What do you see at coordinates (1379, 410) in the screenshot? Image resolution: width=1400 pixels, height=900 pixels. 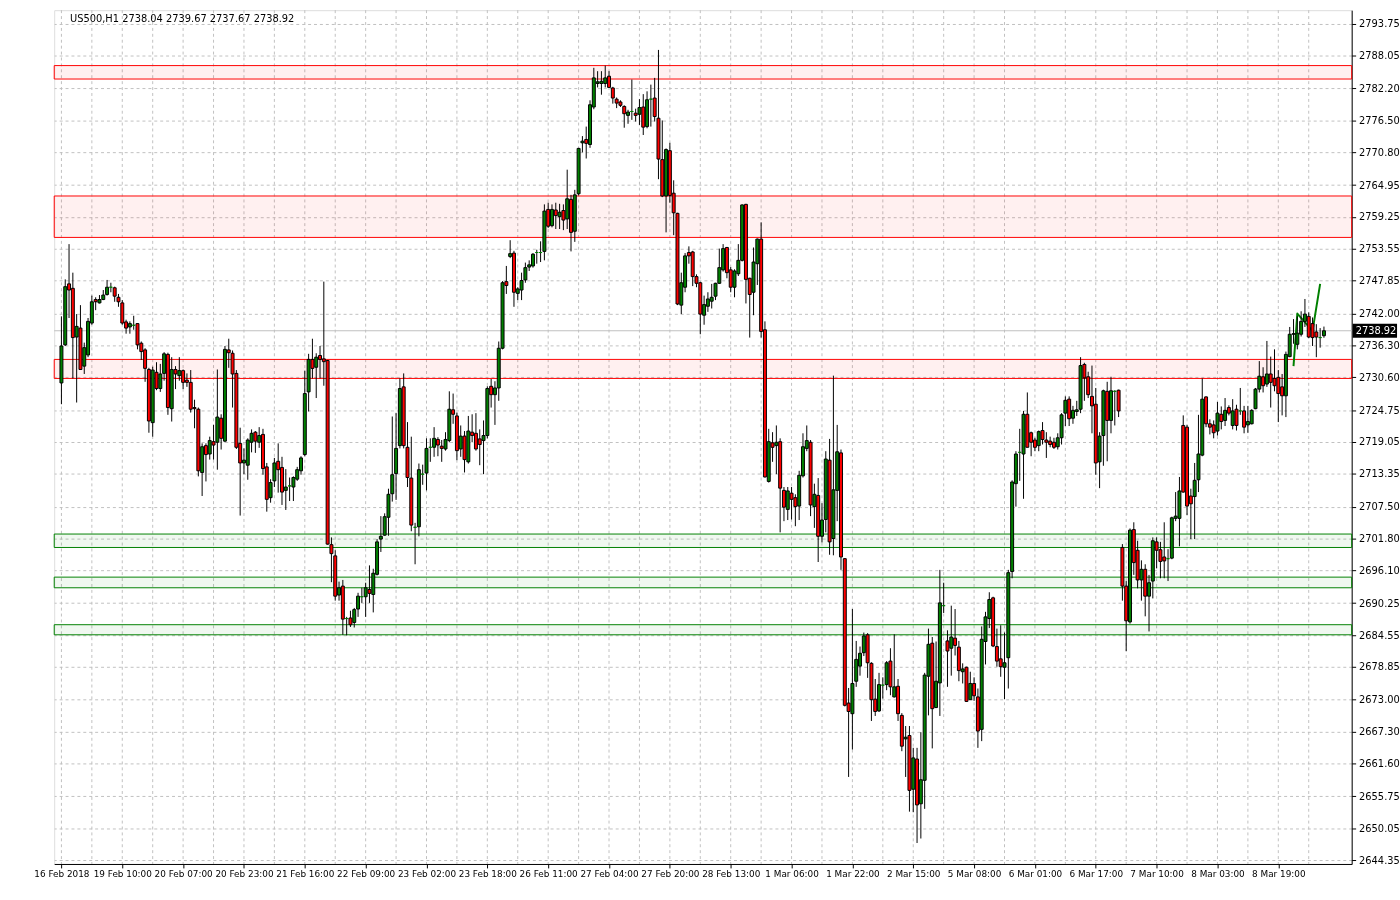 I see `y-tick-label: 2724.75` at bounding box center [1379, 410].